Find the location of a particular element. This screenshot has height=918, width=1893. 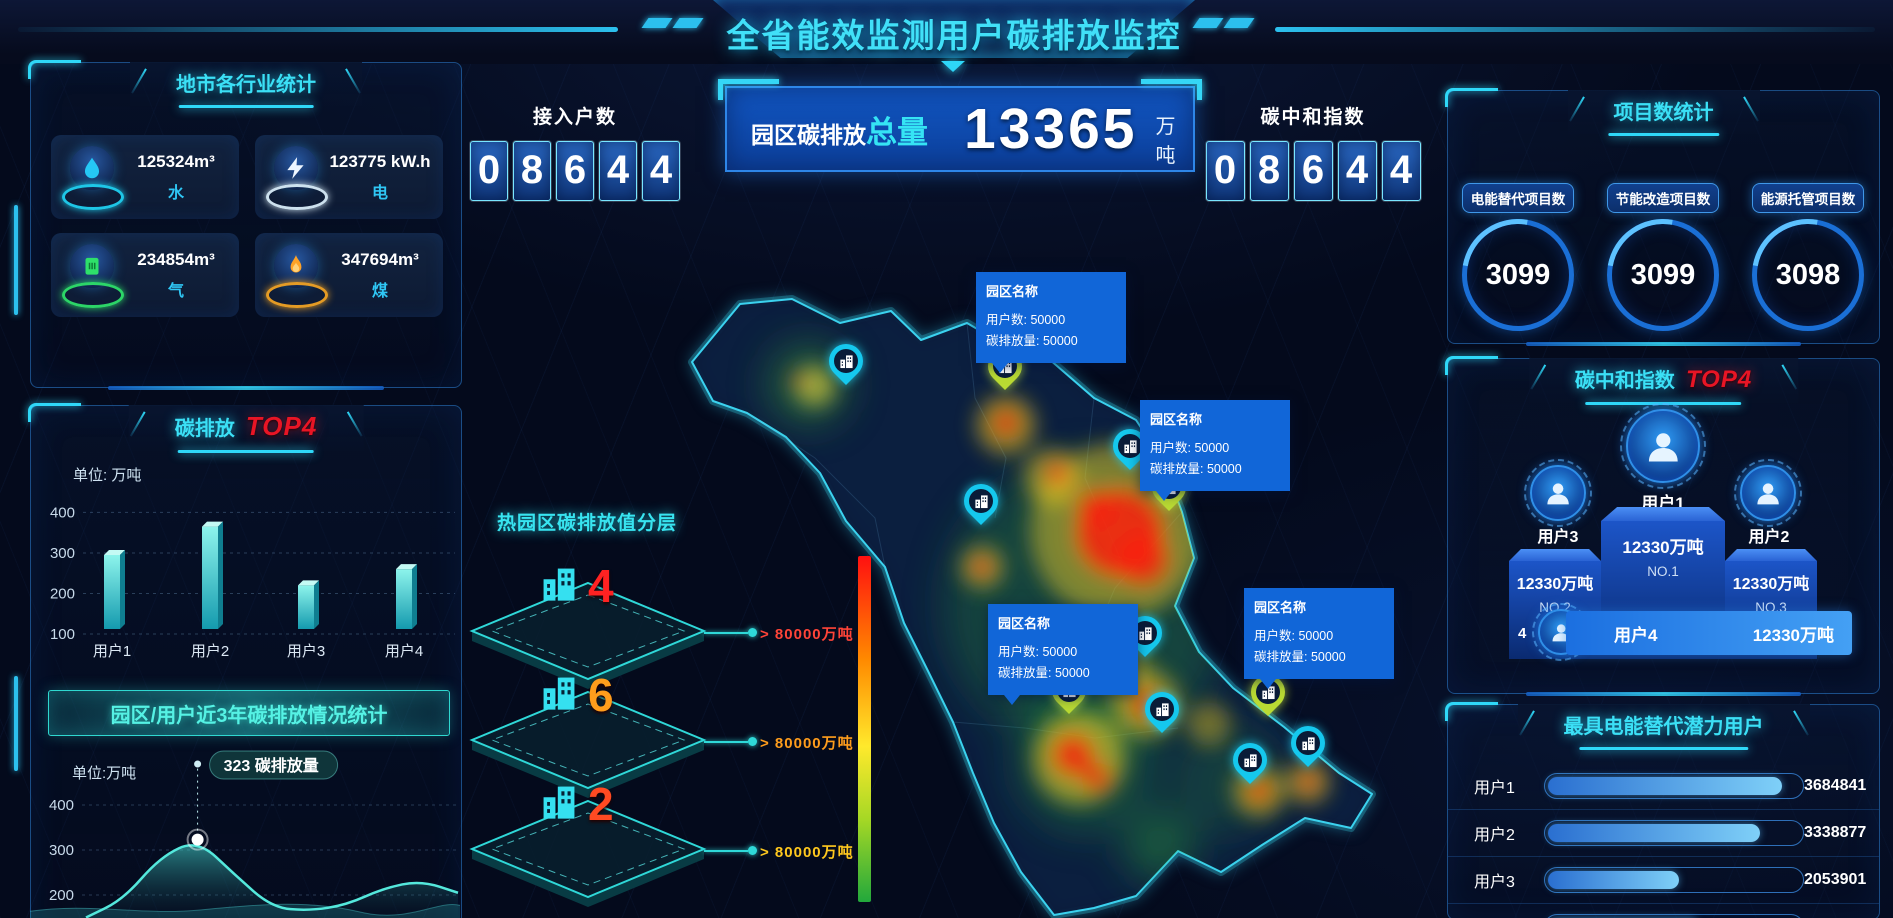

svg-text: 用户4 is located at coordinates (404, 651).